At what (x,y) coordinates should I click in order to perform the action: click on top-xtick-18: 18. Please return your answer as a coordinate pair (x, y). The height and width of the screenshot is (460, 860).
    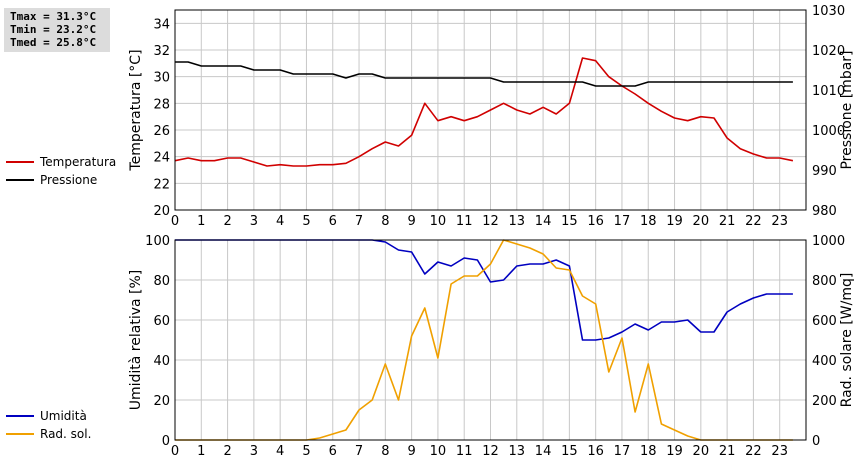
    Looking at the image, I should click on (648, 221).